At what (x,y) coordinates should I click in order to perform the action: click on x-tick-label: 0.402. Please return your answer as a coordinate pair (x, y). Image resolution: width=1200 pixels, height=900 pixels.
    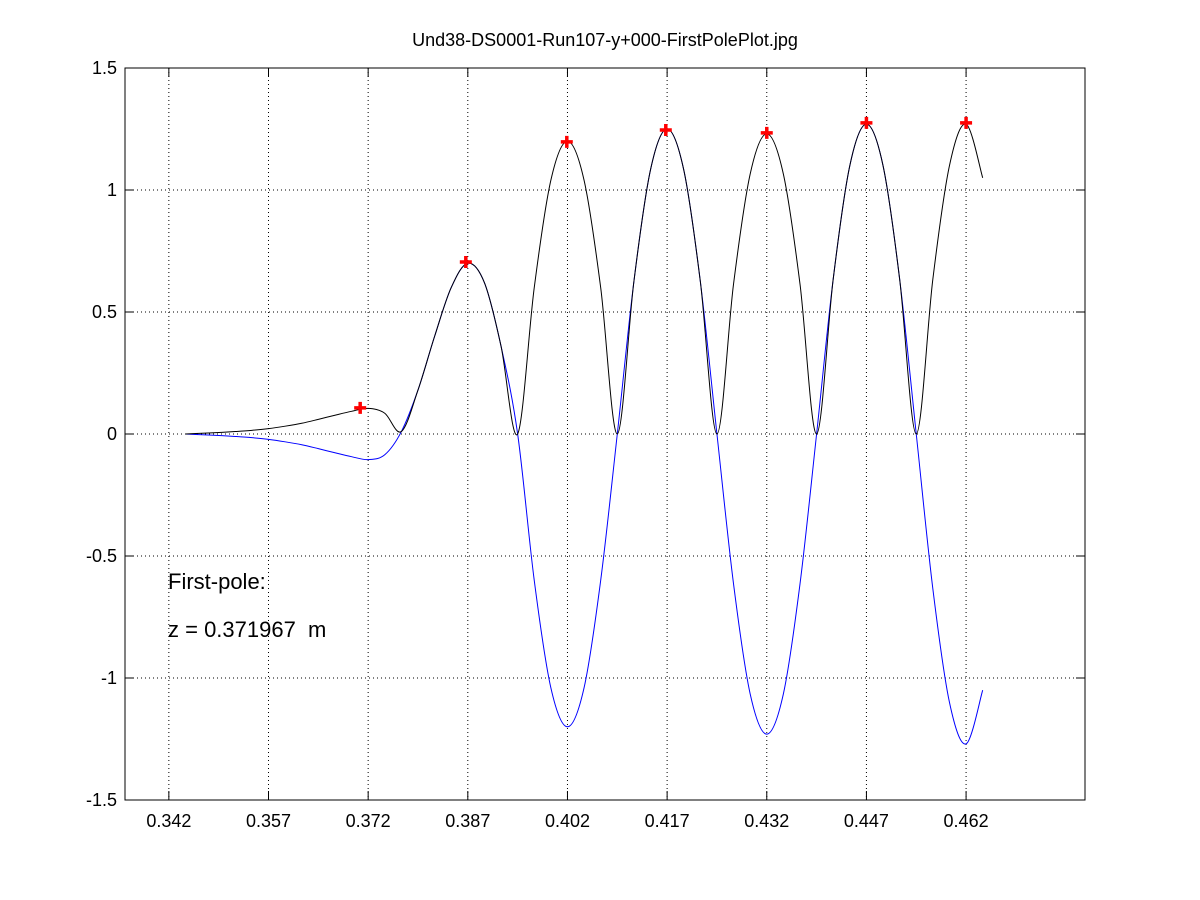
    Looking at the image, I should click on (567, 821).